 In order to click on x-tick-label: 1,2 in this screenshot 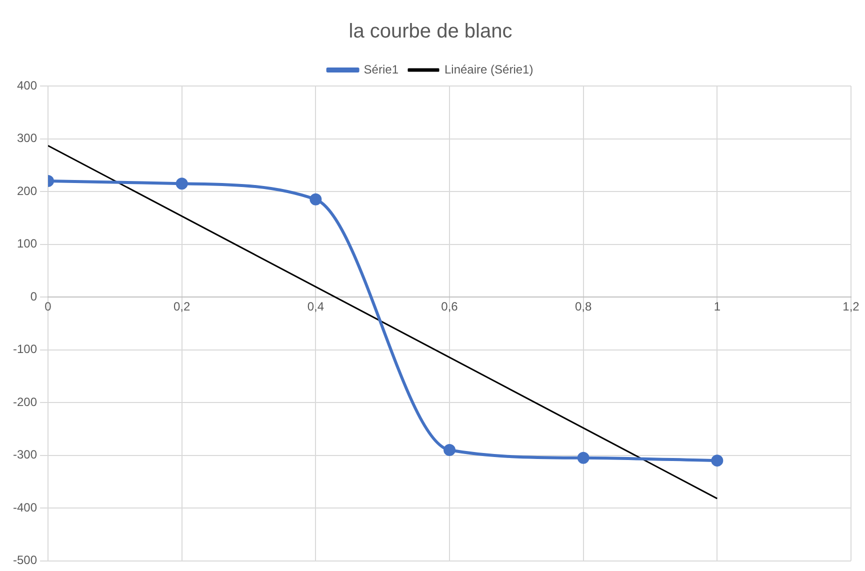, I will do `click(851, 307)`.